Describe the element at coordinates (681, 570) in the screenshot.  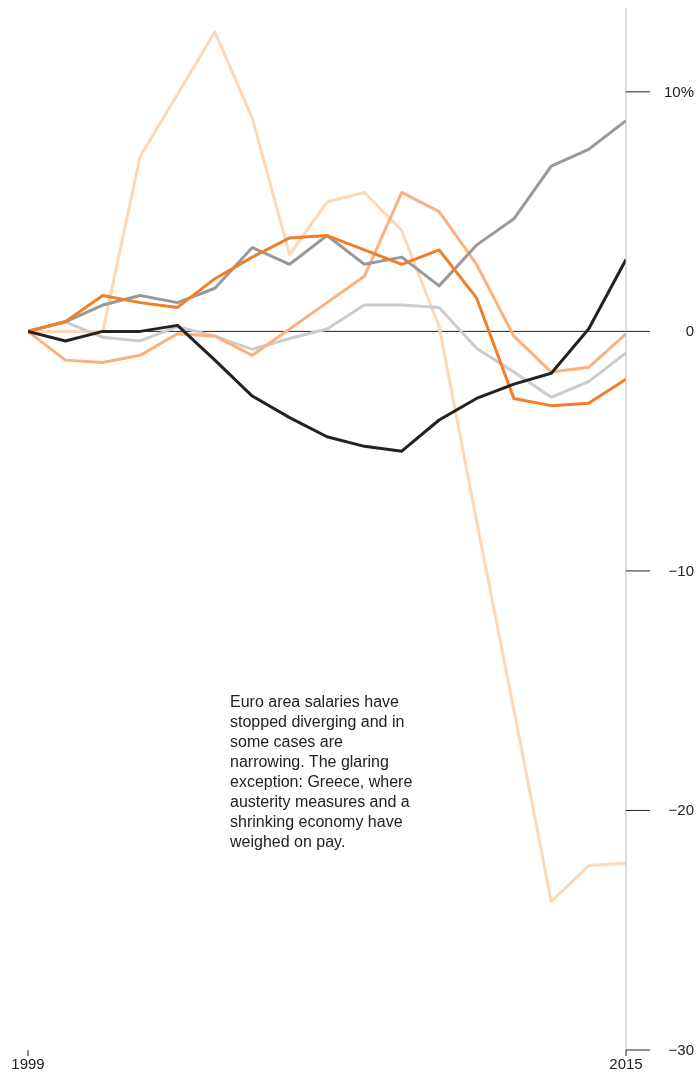
I see `y-tick-label: −10` at that location.